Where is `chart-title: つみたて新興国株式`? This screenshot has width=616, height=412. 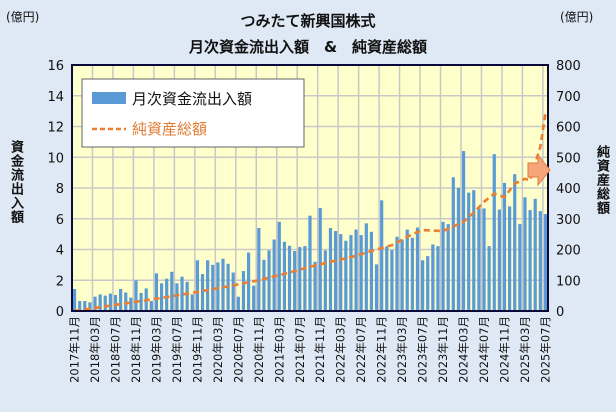 chart-title: つみたて新興国株式 is located at coordinates (308, 21).